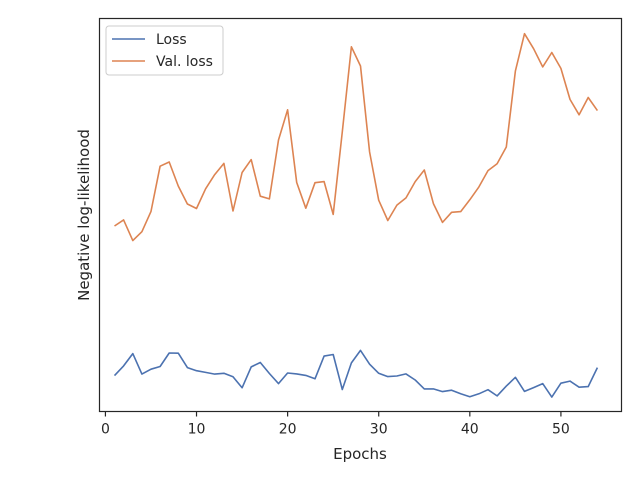 Image resolution: width=640 pixels, height=484 pixels. I want to click on y-axis-label: Negative log-likelihood, so click(84, 215).